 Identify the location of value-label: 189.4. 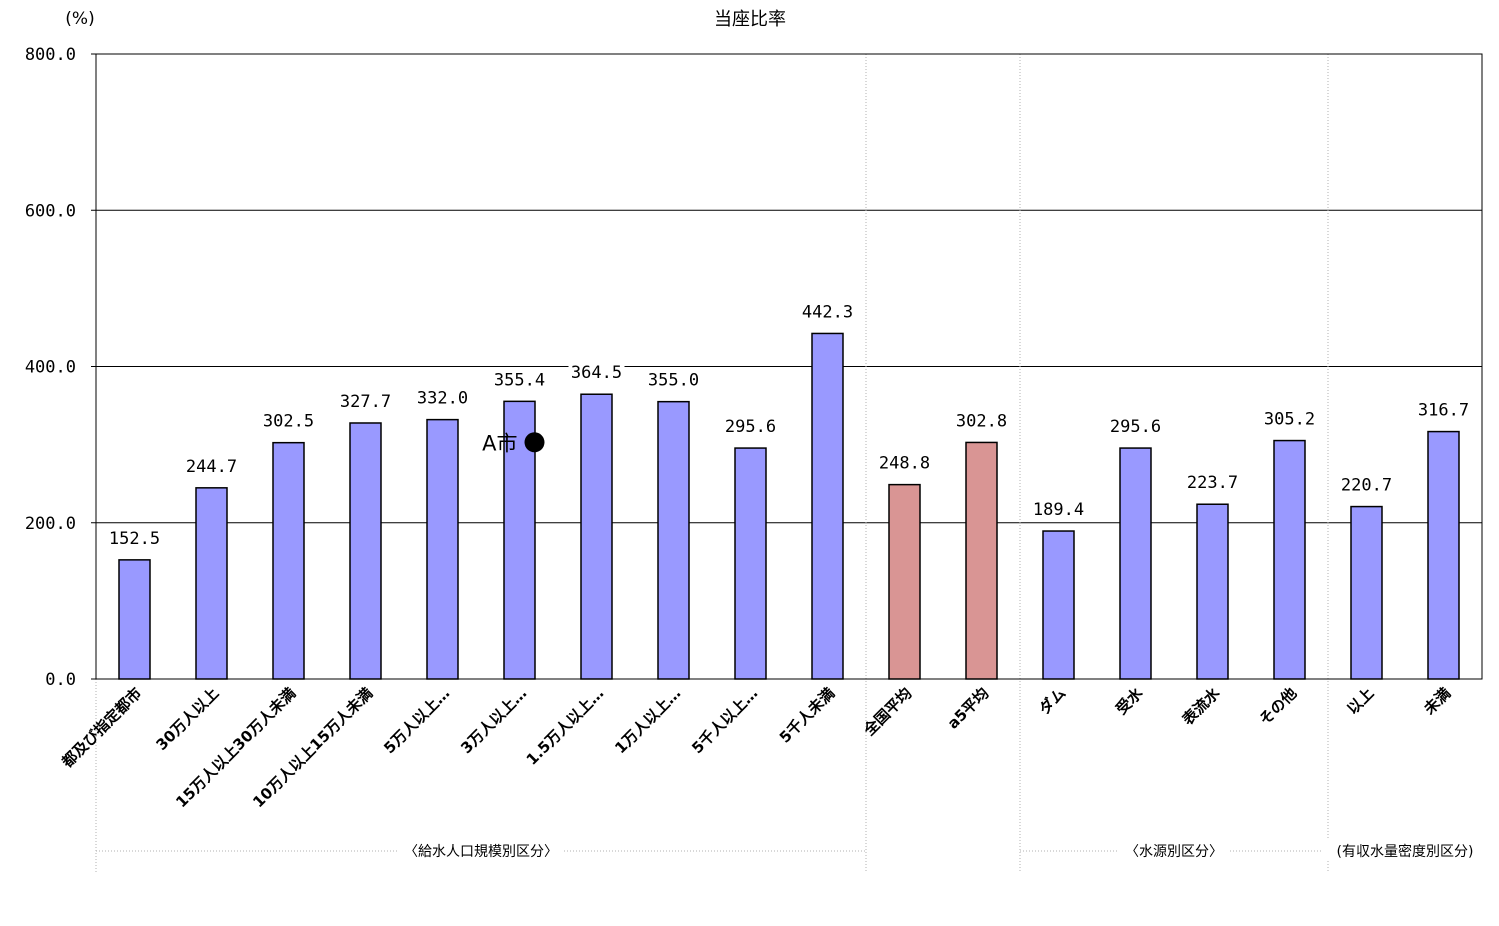
(1058, 510).